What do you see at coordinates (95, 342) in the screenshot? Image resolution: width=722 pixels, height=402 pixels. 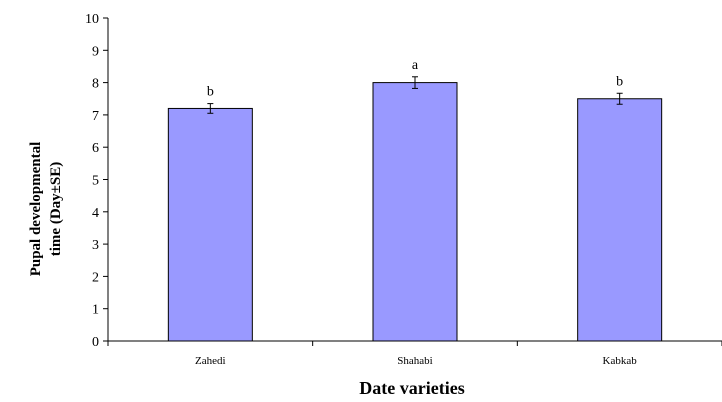 I see `y-tick-label-0: 0` at bounding box center [95, 342].